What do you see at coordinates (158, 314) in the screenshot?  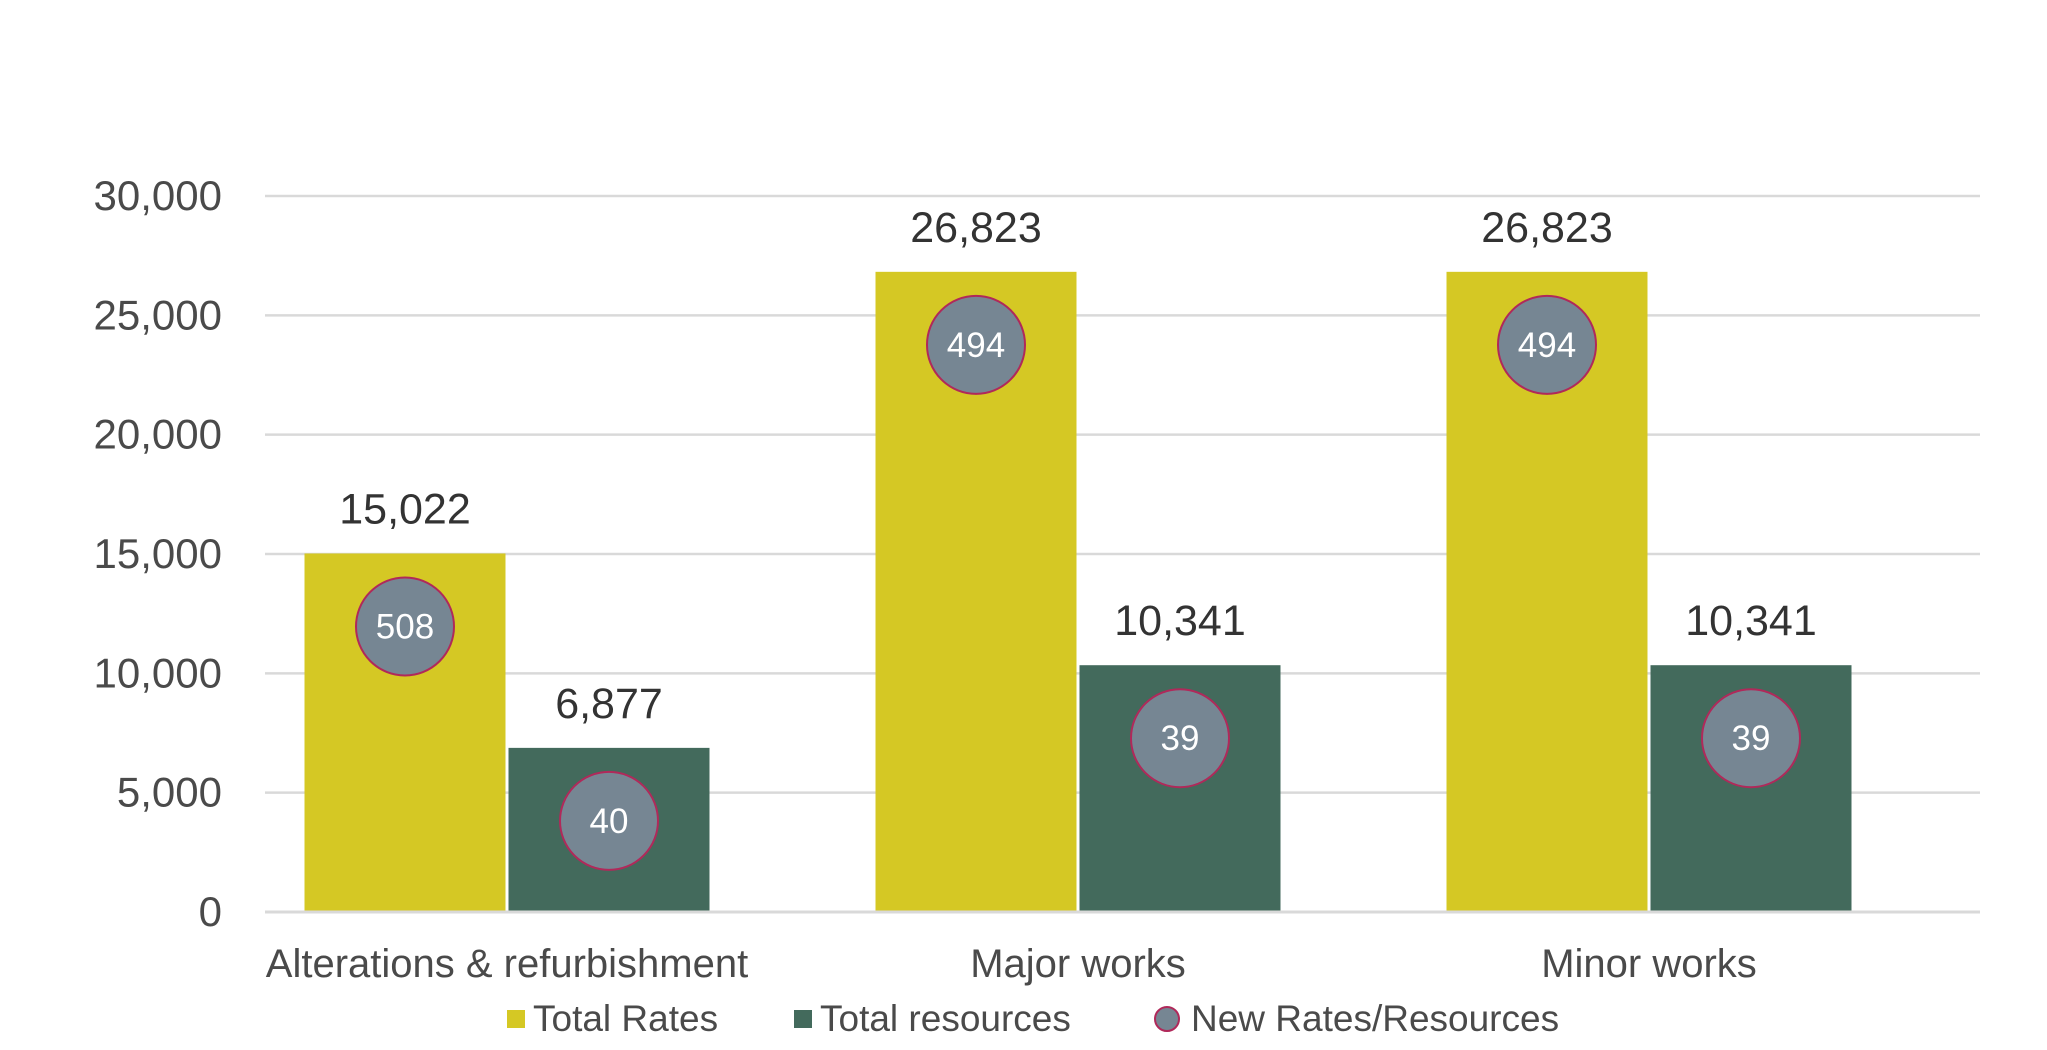 I see `y-tick-label: 25,000` at bounding box center [158, 314].